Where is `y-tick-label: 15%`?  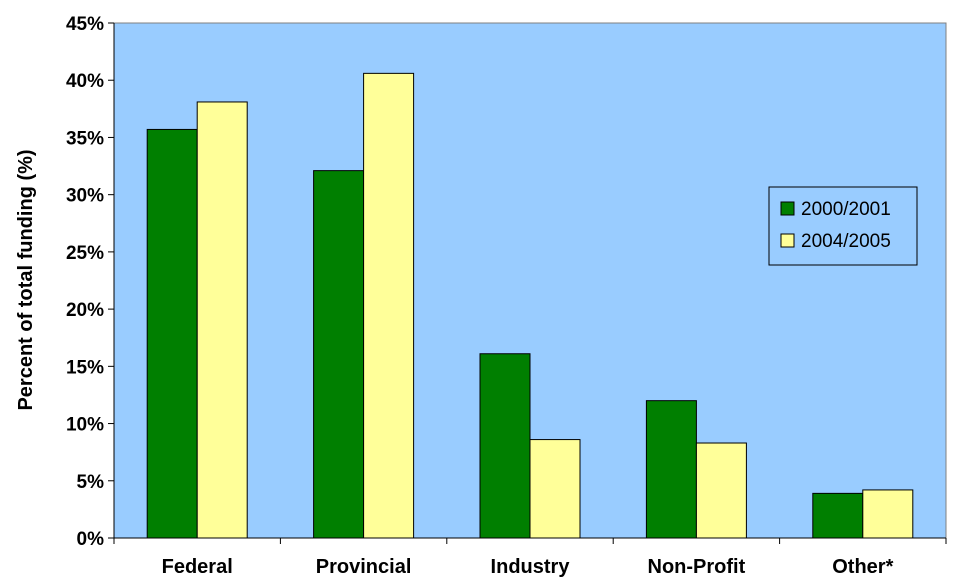 y-tick-label: 15% is located at coordinates (85, 367).